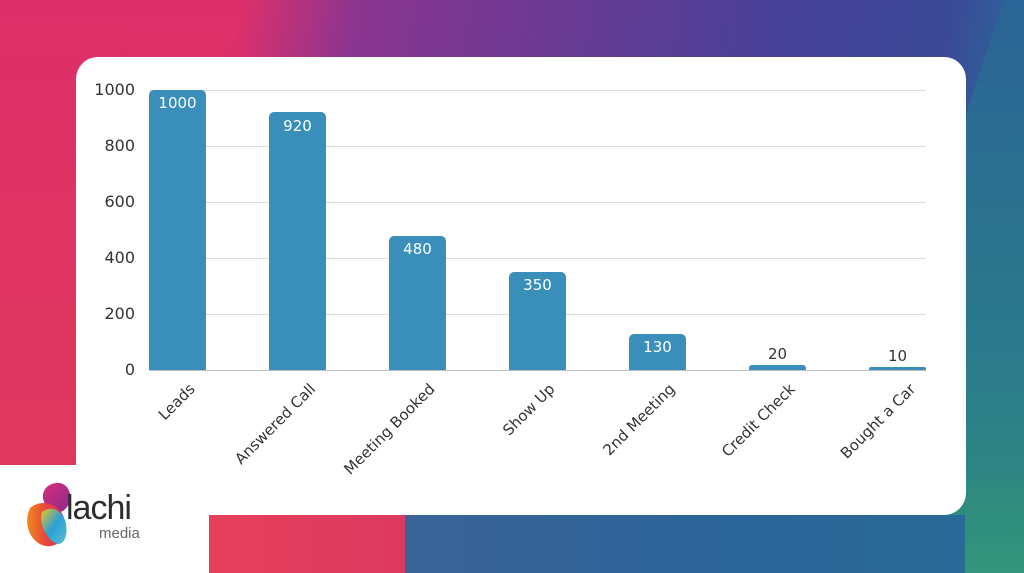  What do you see at coordinates (119, 533) in the screenshot?
I see `brand-subtitle: media` at bounding box center [119, 533].